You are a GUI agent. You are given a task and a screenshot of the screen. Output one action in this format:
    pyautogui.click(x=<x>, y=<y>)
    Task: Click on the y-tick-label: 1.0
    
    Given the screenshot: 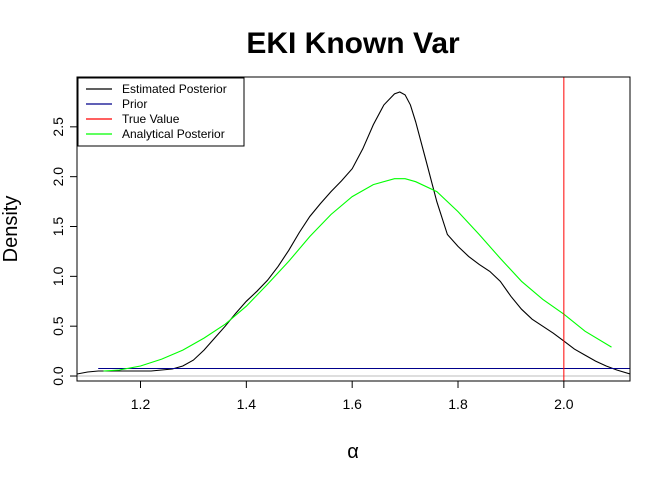 What is the action you would take?
    pyautogui.click(x=58, y=276)
    